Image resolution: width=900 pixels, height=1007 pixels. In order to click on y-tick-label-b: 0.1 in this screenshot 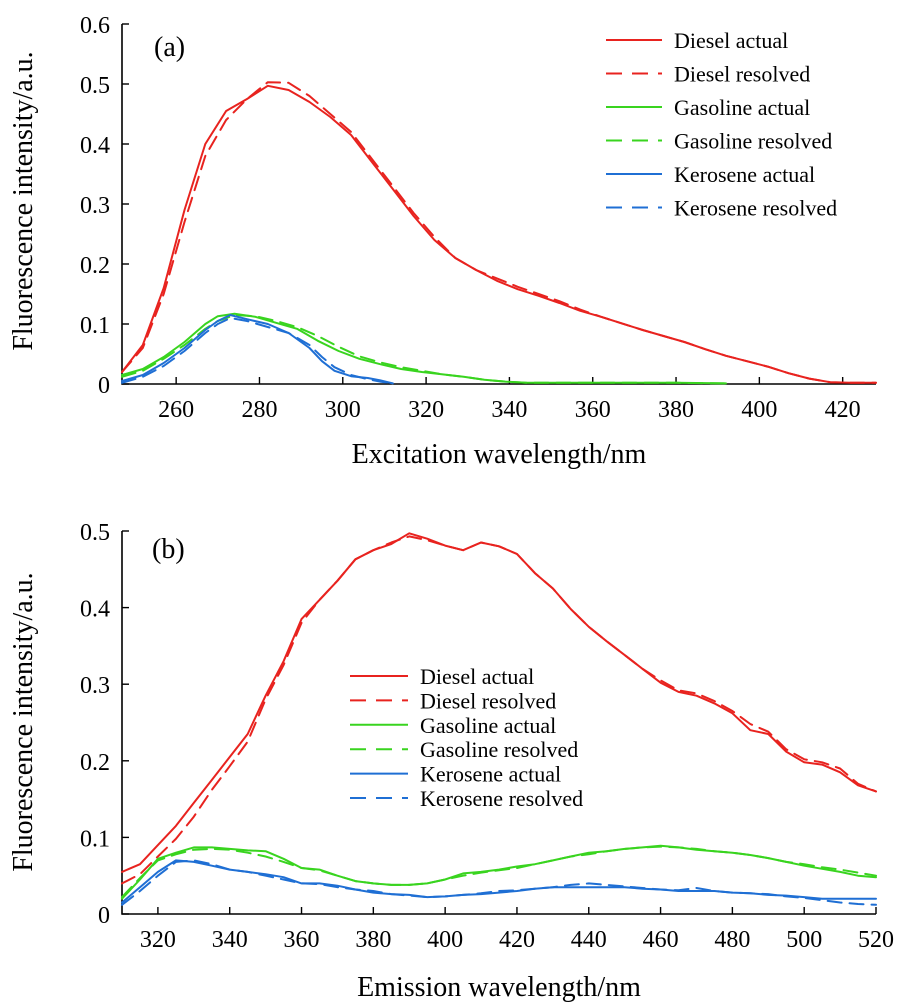, I will do `click(95, 839)`.